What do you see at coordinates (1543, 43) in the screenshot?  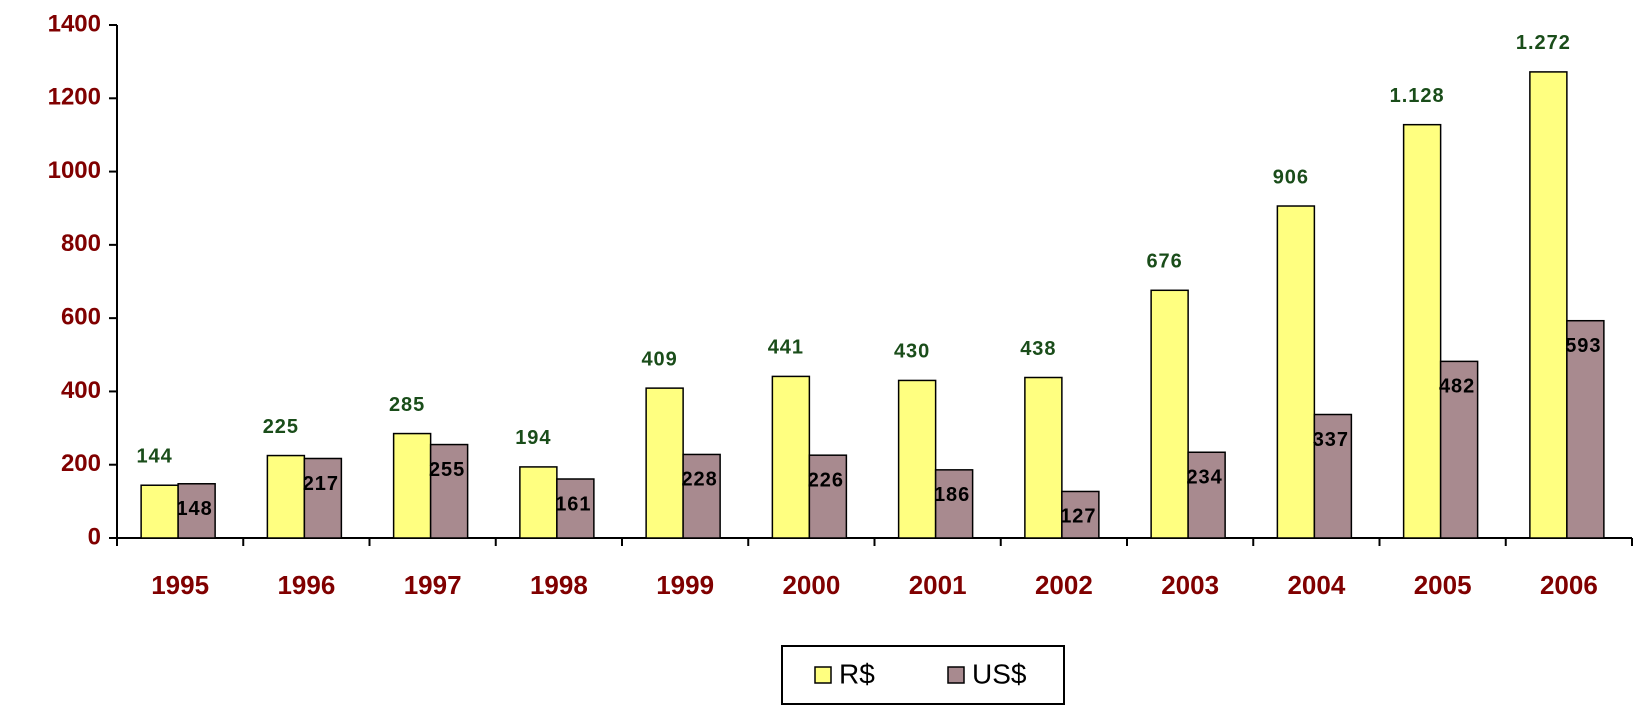 I see `value-label: 1.272` at bounding box center [1543, 43].